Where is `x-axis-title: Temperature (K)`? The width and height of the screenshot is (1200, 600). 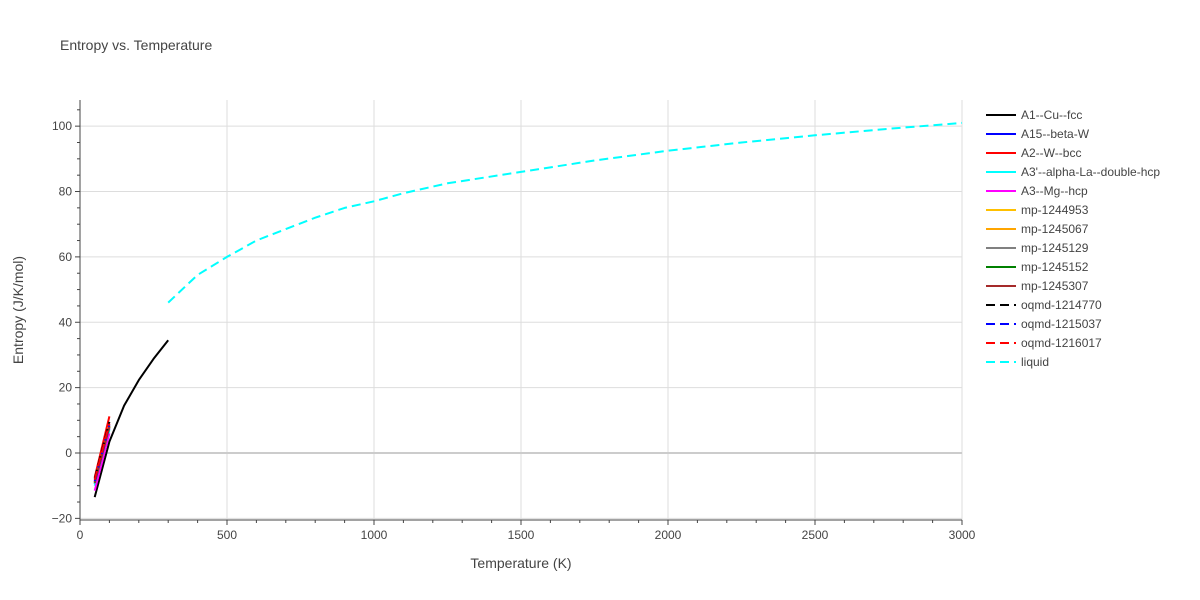
x-axis-title: Temperature (K) is located at coordinates (520, 563).